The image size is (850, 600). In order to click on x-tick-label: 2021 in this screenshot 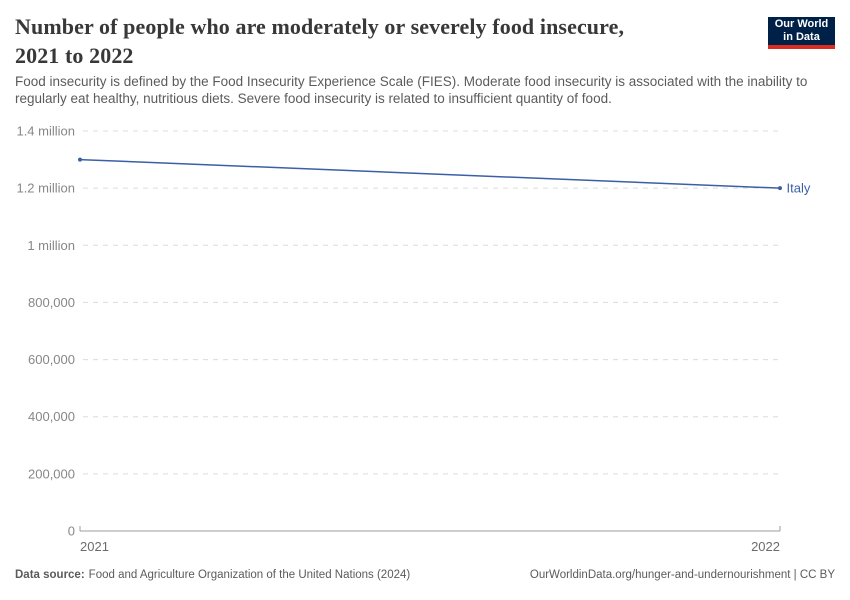, I will do `click(94, 546)`.